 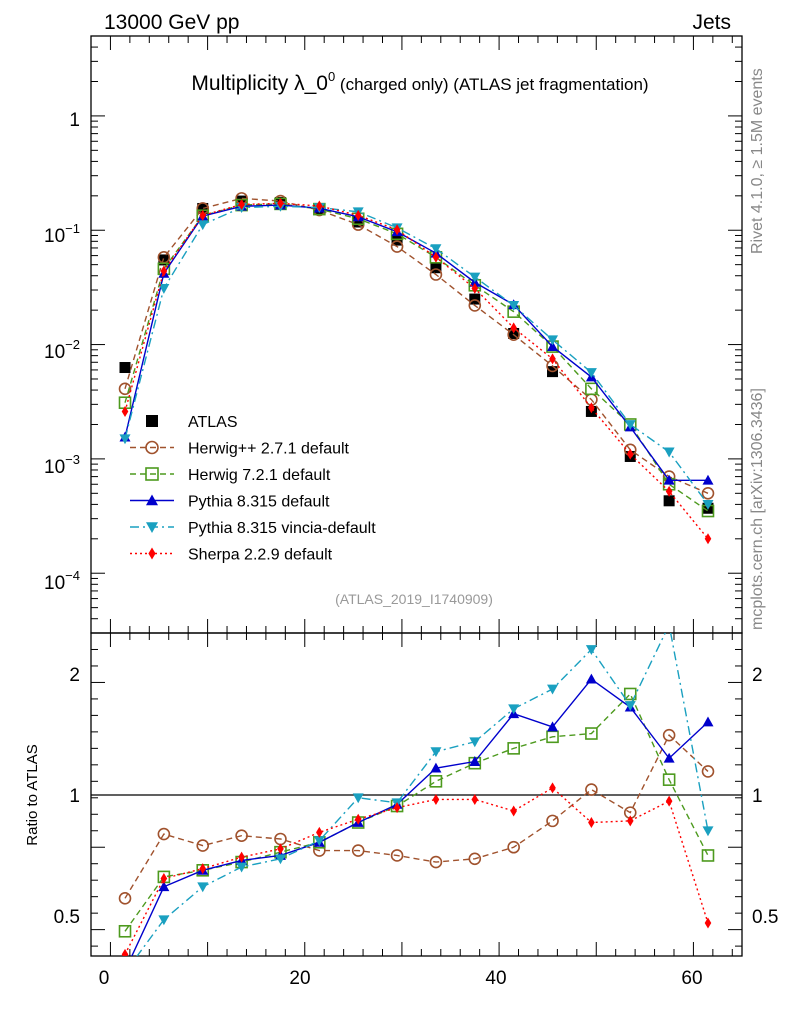 What do you see at coordinates (765, 917) in the screenshot?
I see `ratio-ytick-right-0.5: 0.5` at bounding box center [765, 917].